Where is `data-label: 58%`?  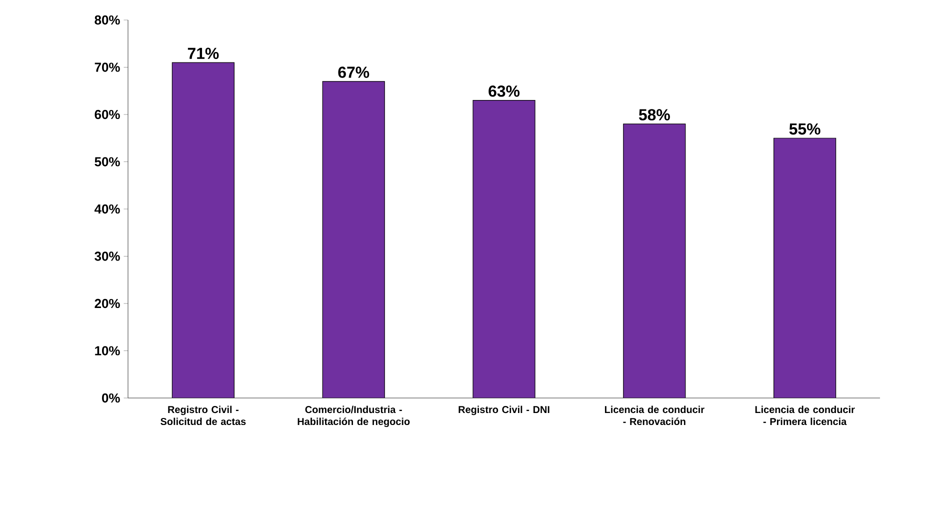
data-label: 58% is located at coordinates (654, 114).